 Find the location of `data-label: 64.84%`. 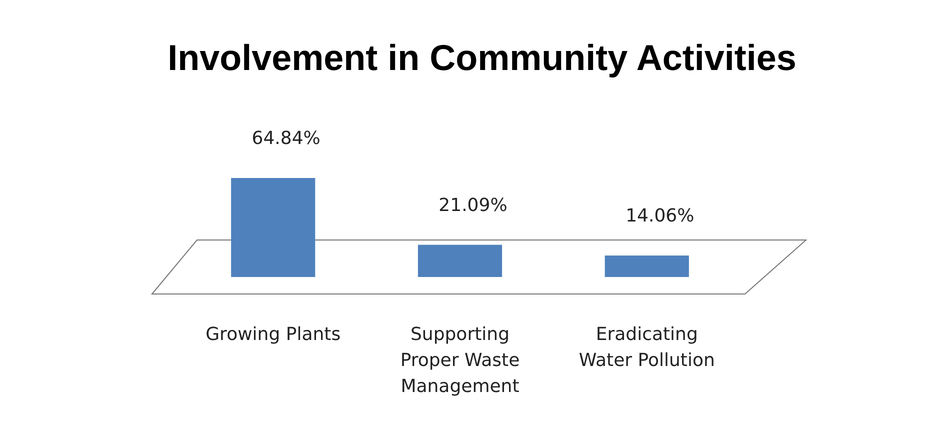

data-label: 64.84% is located at coordinates (286, 138).